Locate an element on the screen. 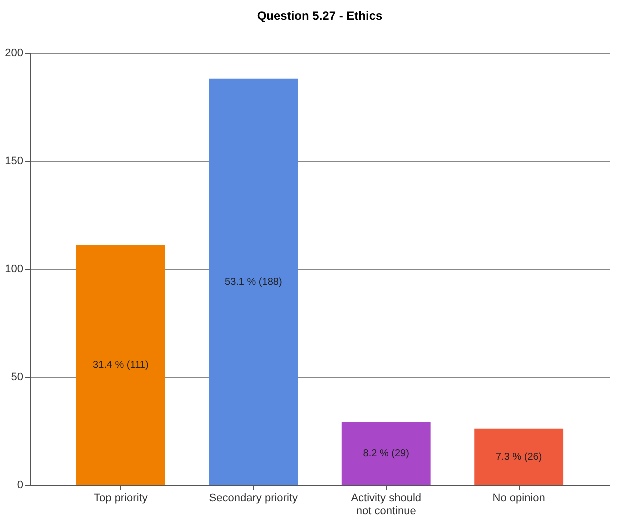 Image resolution: width=620 pixels, height=524 pixels. y-tick-label: 0 is located at coordinates (20, 486).